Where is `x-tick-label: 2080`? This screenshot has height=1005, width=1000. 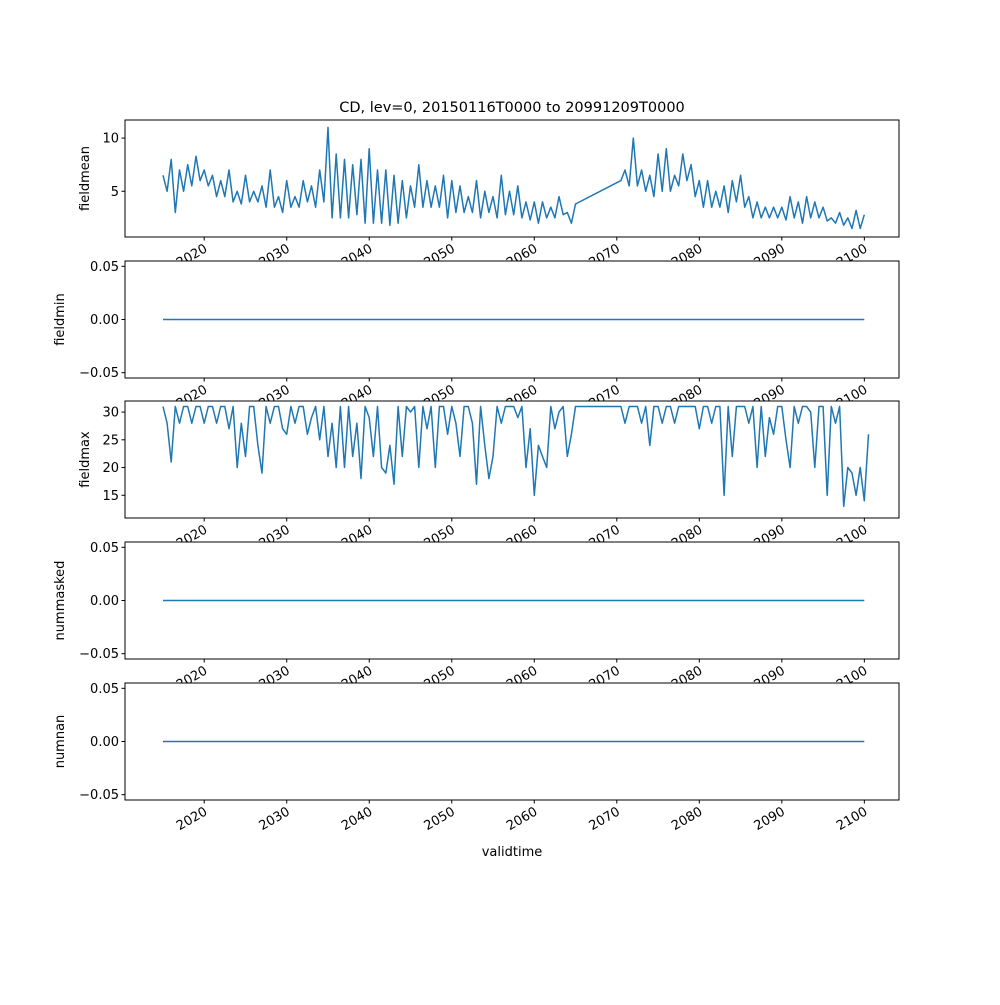 x-tick-label: 2080 is located at coordinates (687, 819).